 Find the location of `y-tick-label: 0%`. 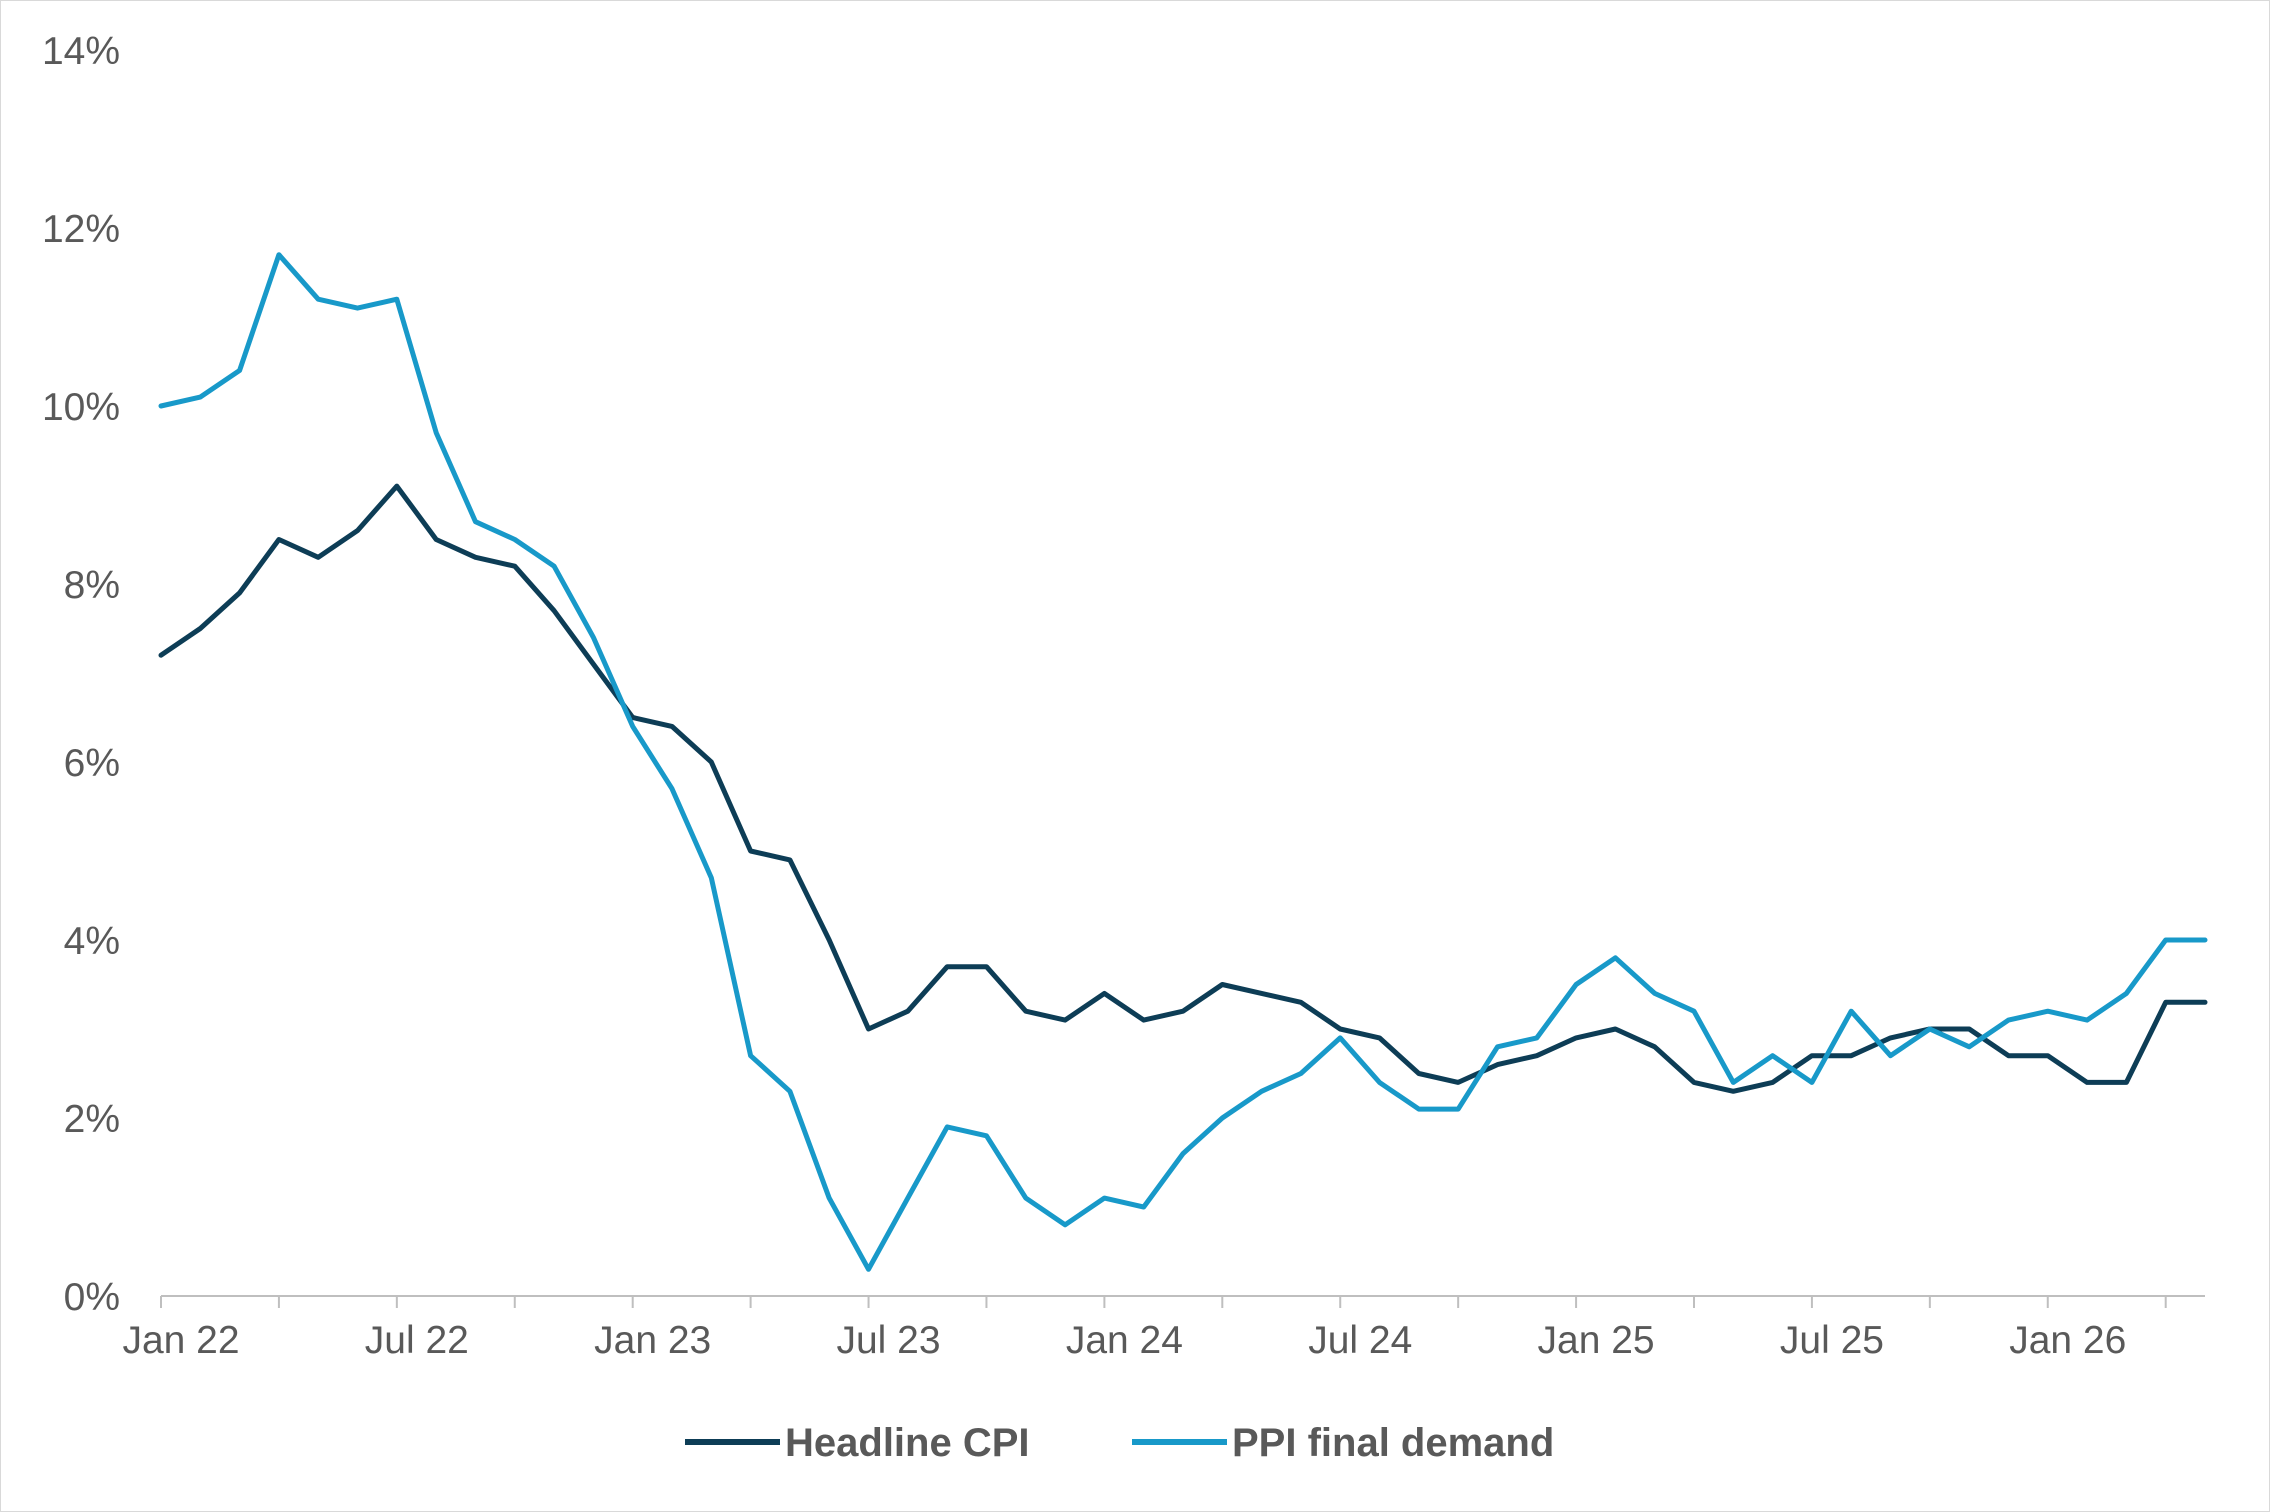

y-tick-label: 0% is located at coordinates (92, 1297).